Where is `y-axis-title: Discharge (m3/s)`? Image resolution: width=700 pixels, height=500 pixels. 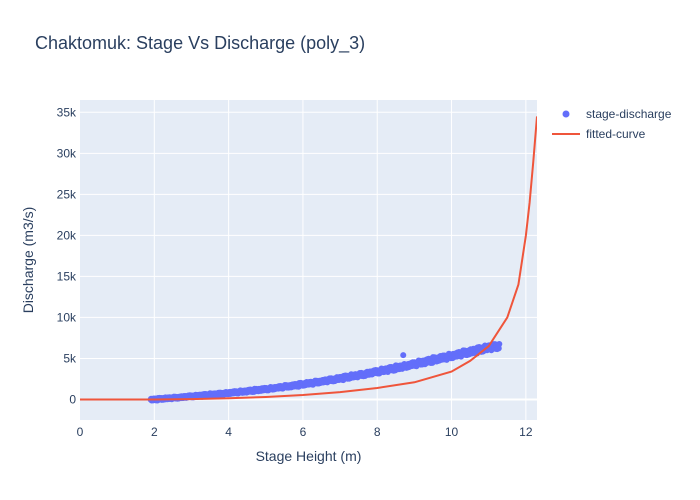
y-axis-title: Discharge (m3/s) is located at coordinates (28, 260).